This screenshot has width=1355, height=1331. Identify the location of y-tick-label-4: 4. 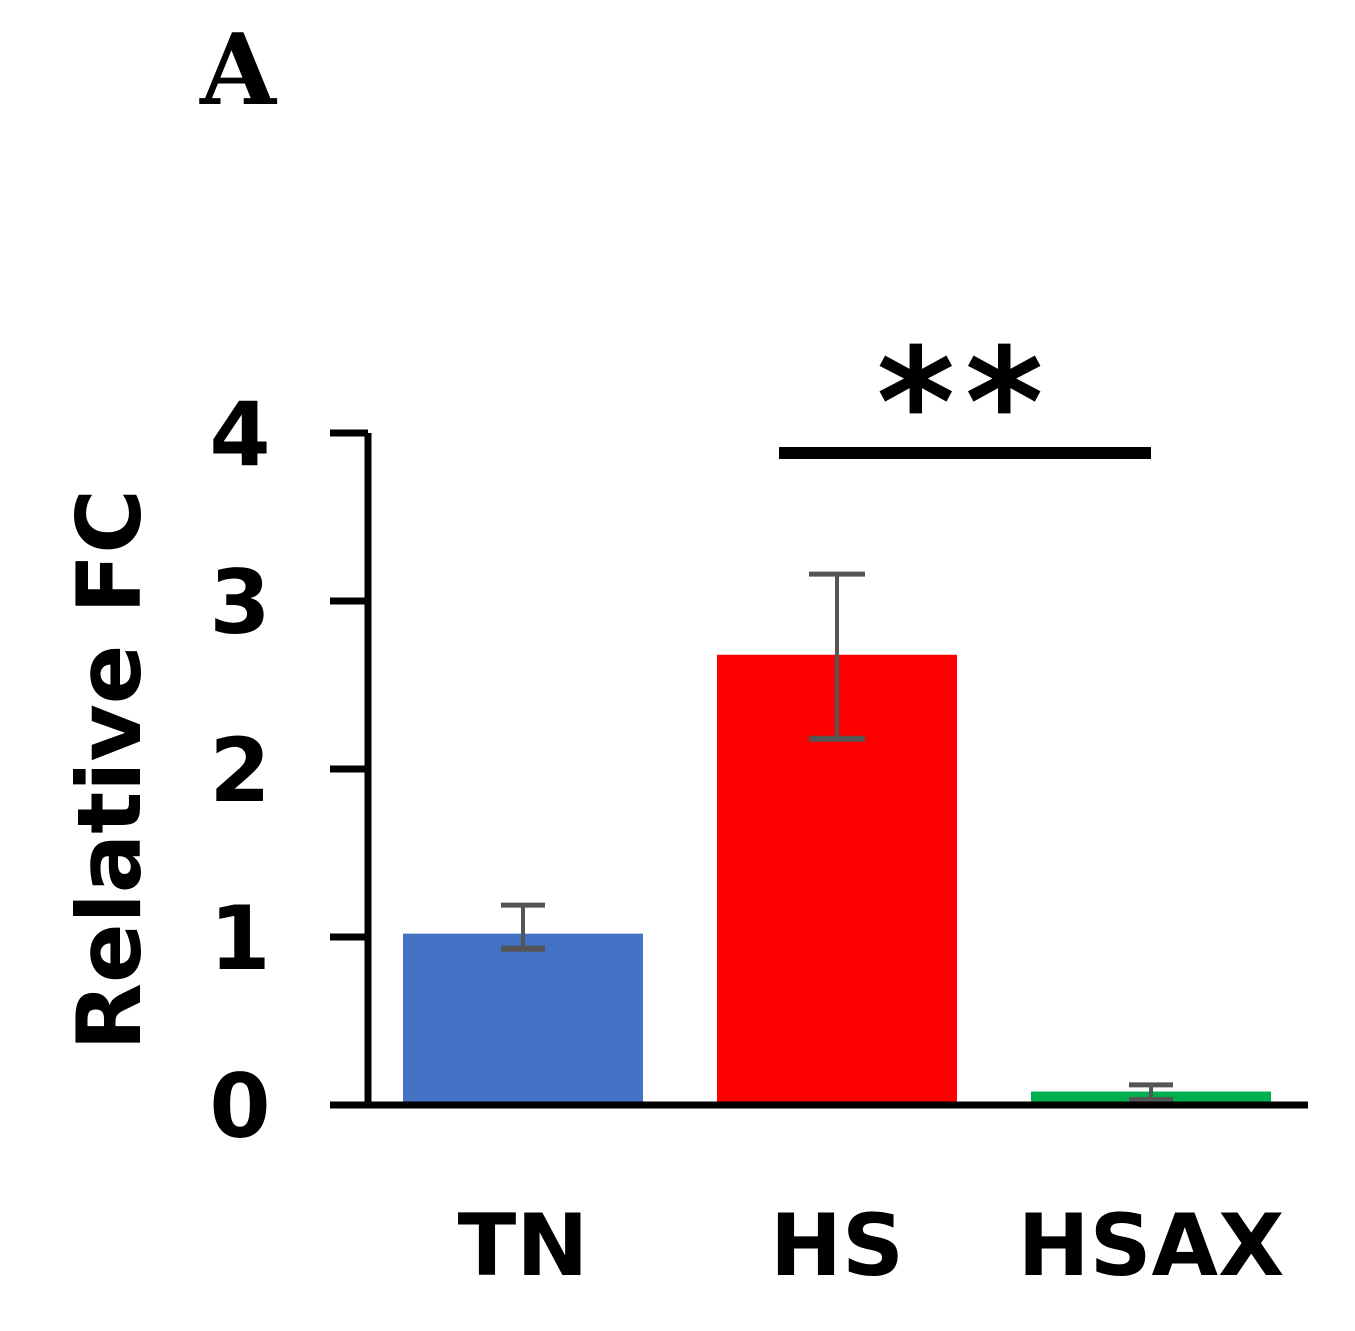
(239, 434).